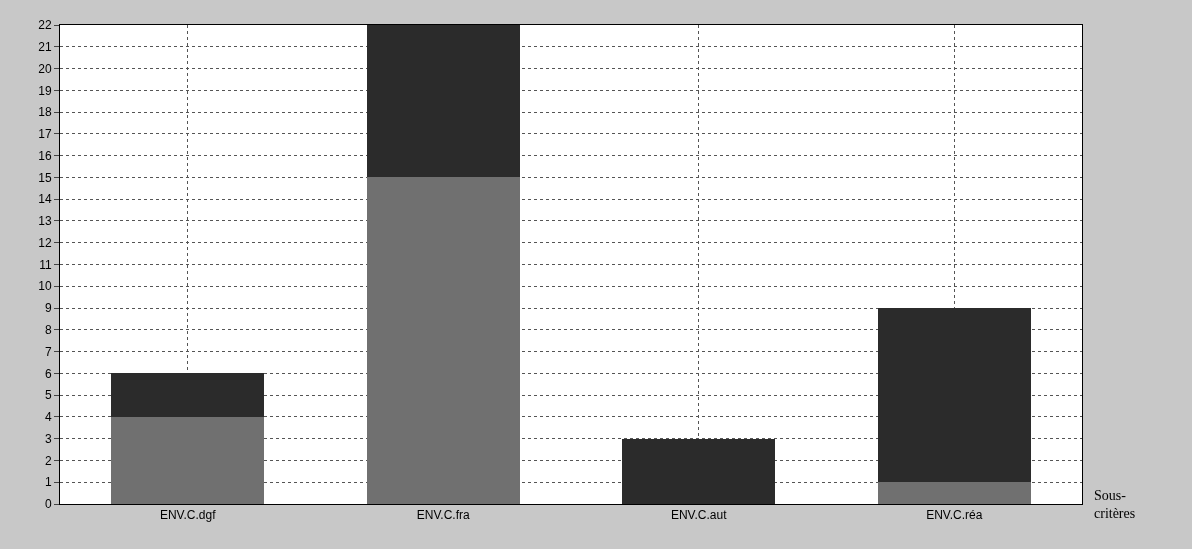  What do you see at coordinates (48, 460) in the screenshot?
I see `y-tick-label: 2` at bounding box center [48, 460].